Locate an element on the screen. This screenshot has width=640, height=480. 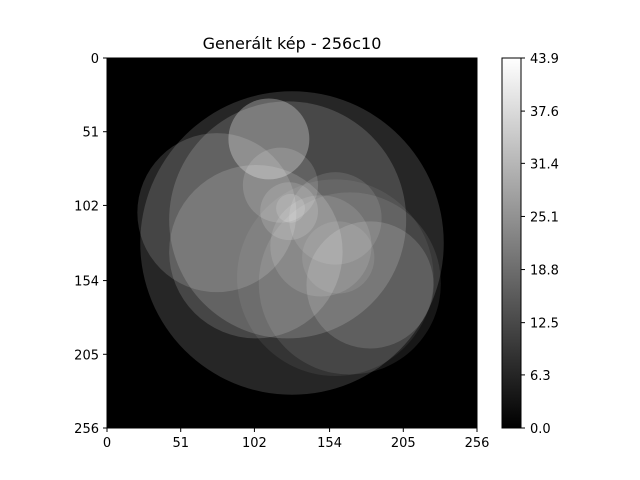
colorbar-tick-label: 0.0 is located at coordinates (540, 429).